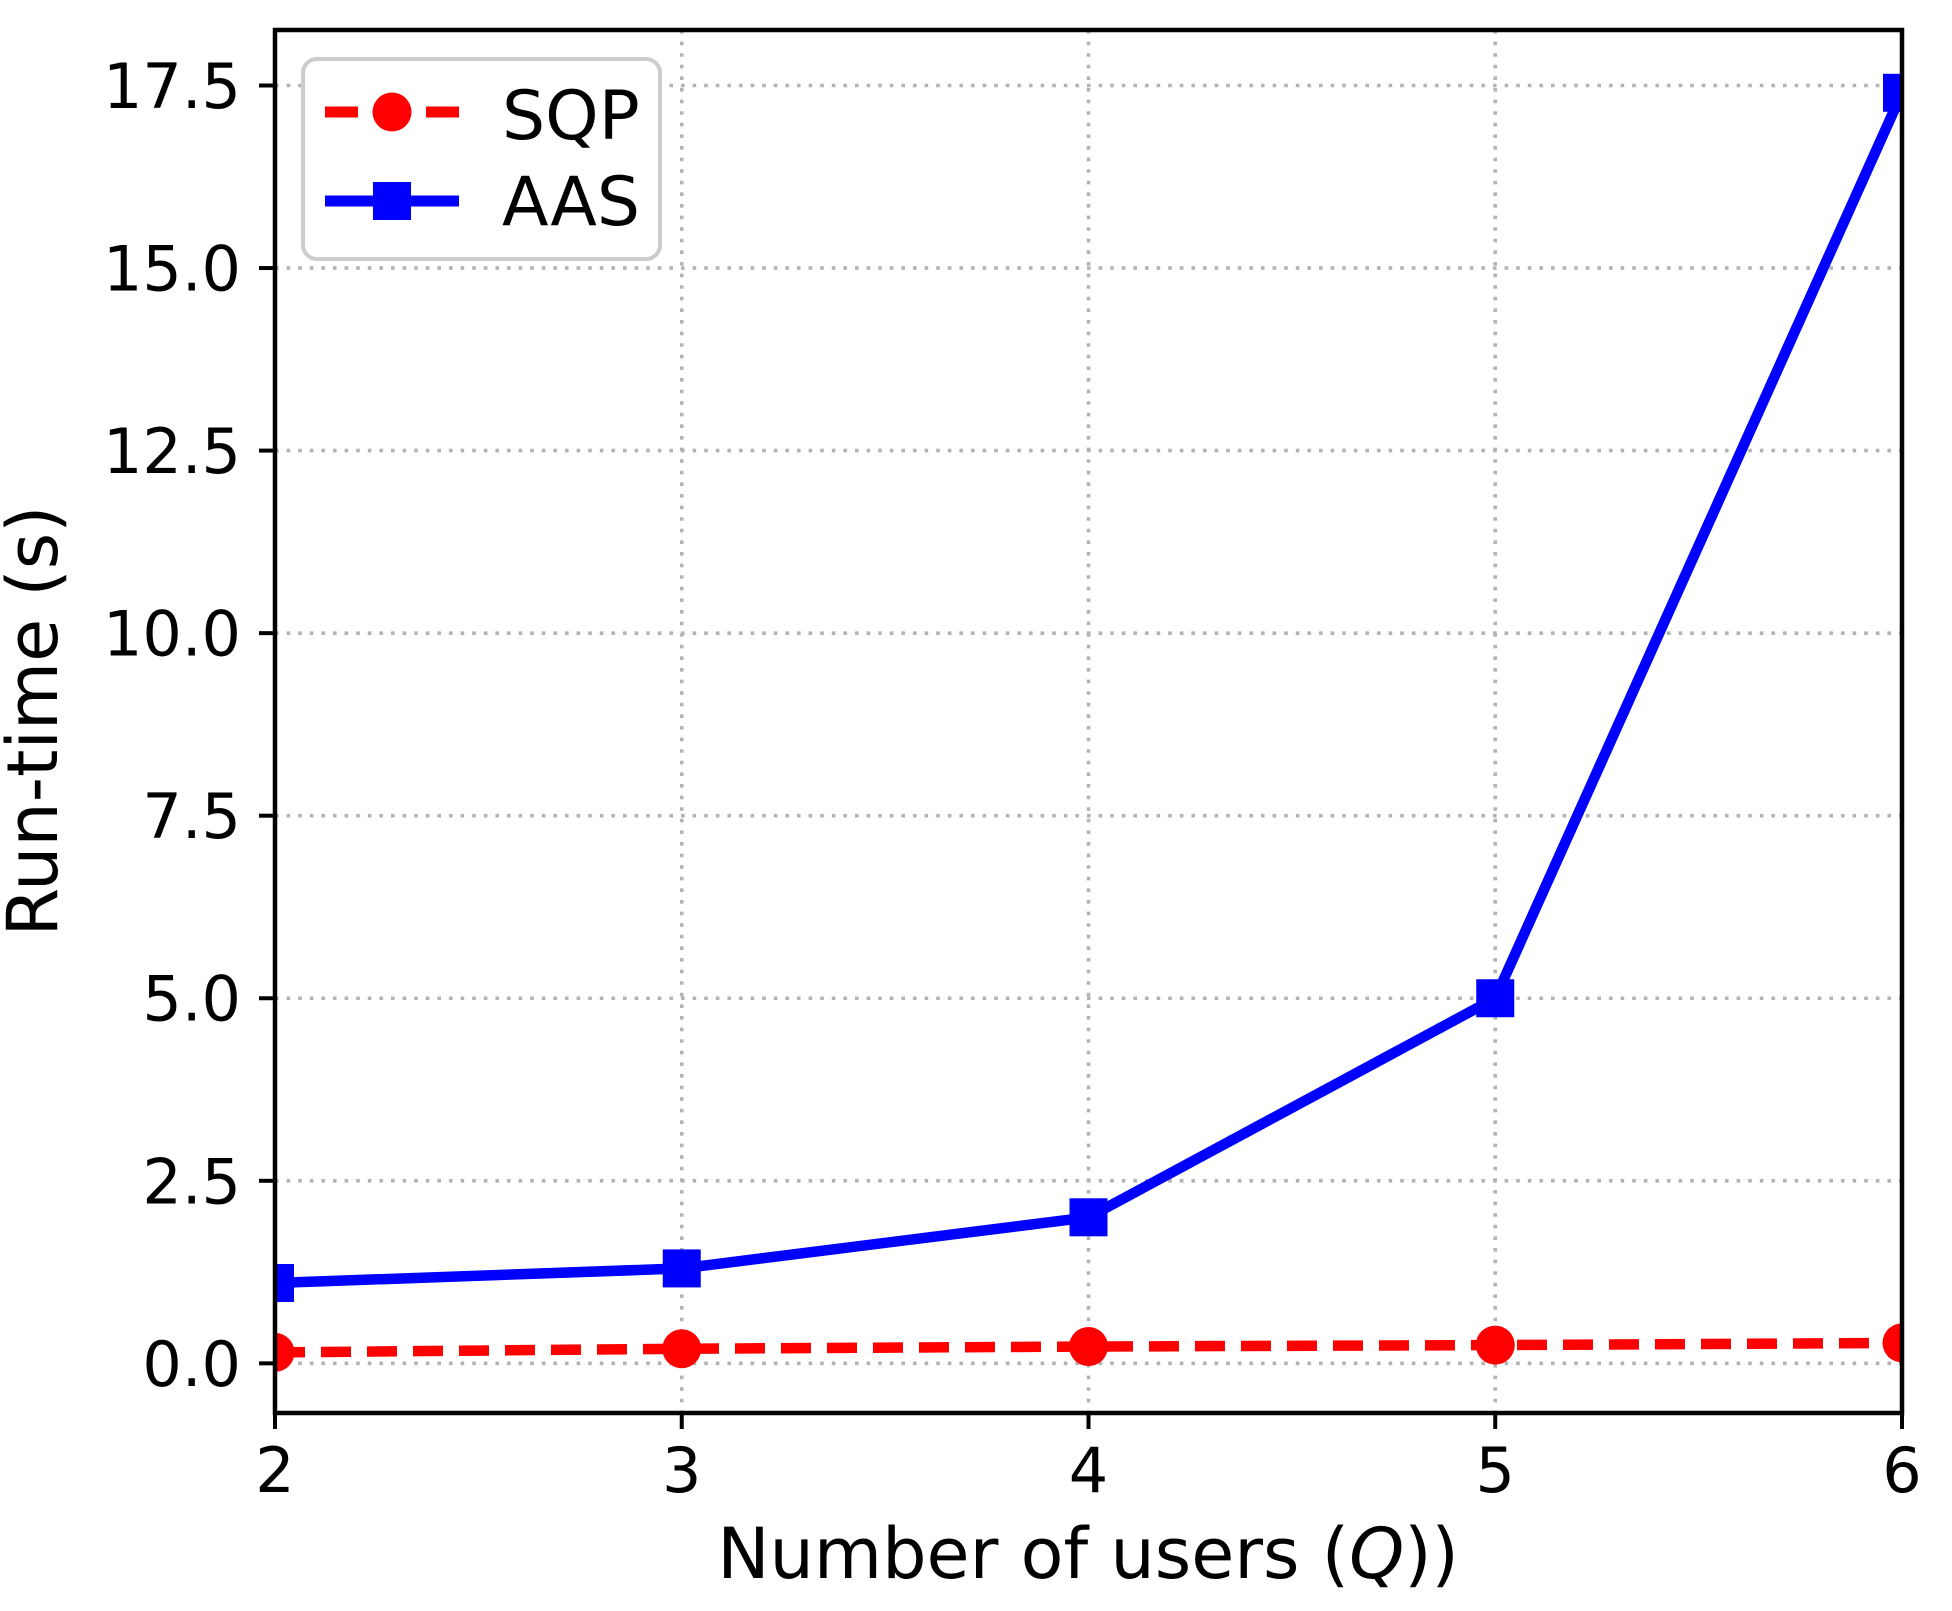 The image size is (1952, 1611). What do you see at coordinates (1431, 1554) in the screenshot?
I see `x-axis-label-suffix: ))` at bounding box center [1431, 1554].